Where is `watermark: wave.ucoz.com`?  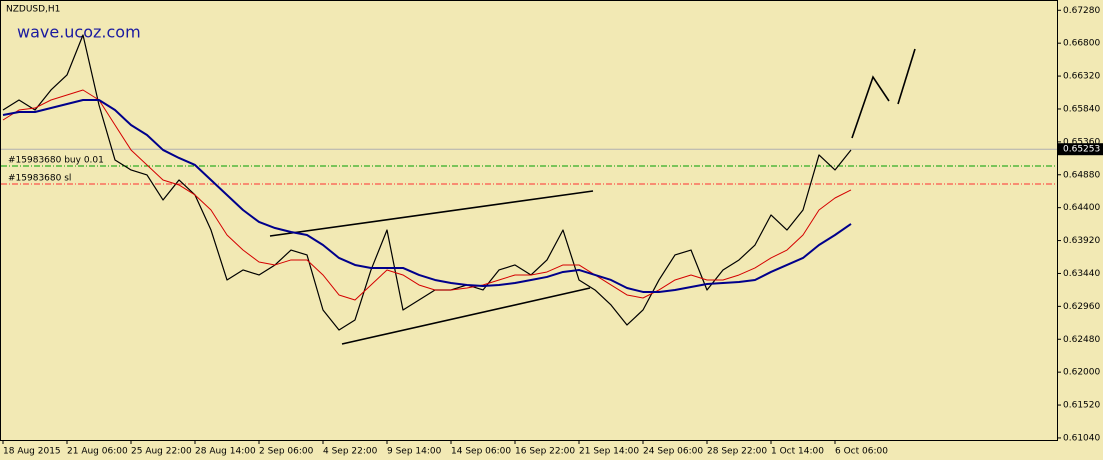 watermark: wave.ucoz.com is located at coordinates (79, 32).